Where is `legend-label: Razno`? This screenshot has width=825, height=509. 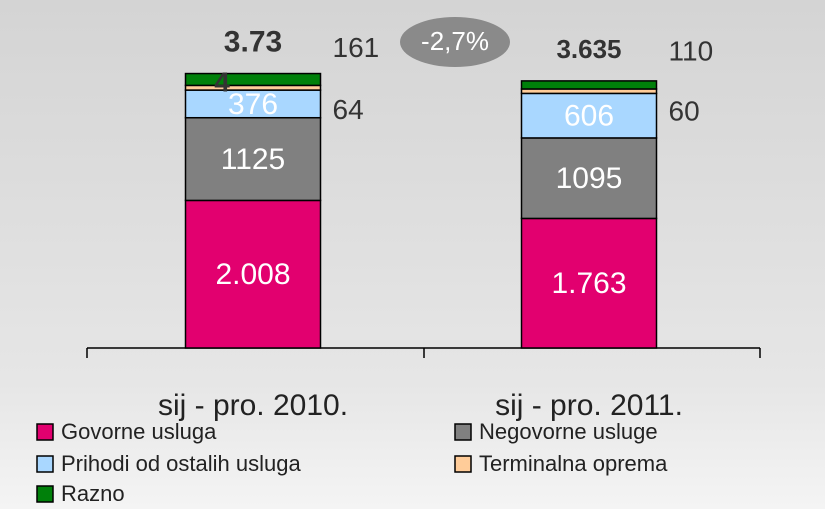 legend-label: Razno is located at coordinates (93, 493).